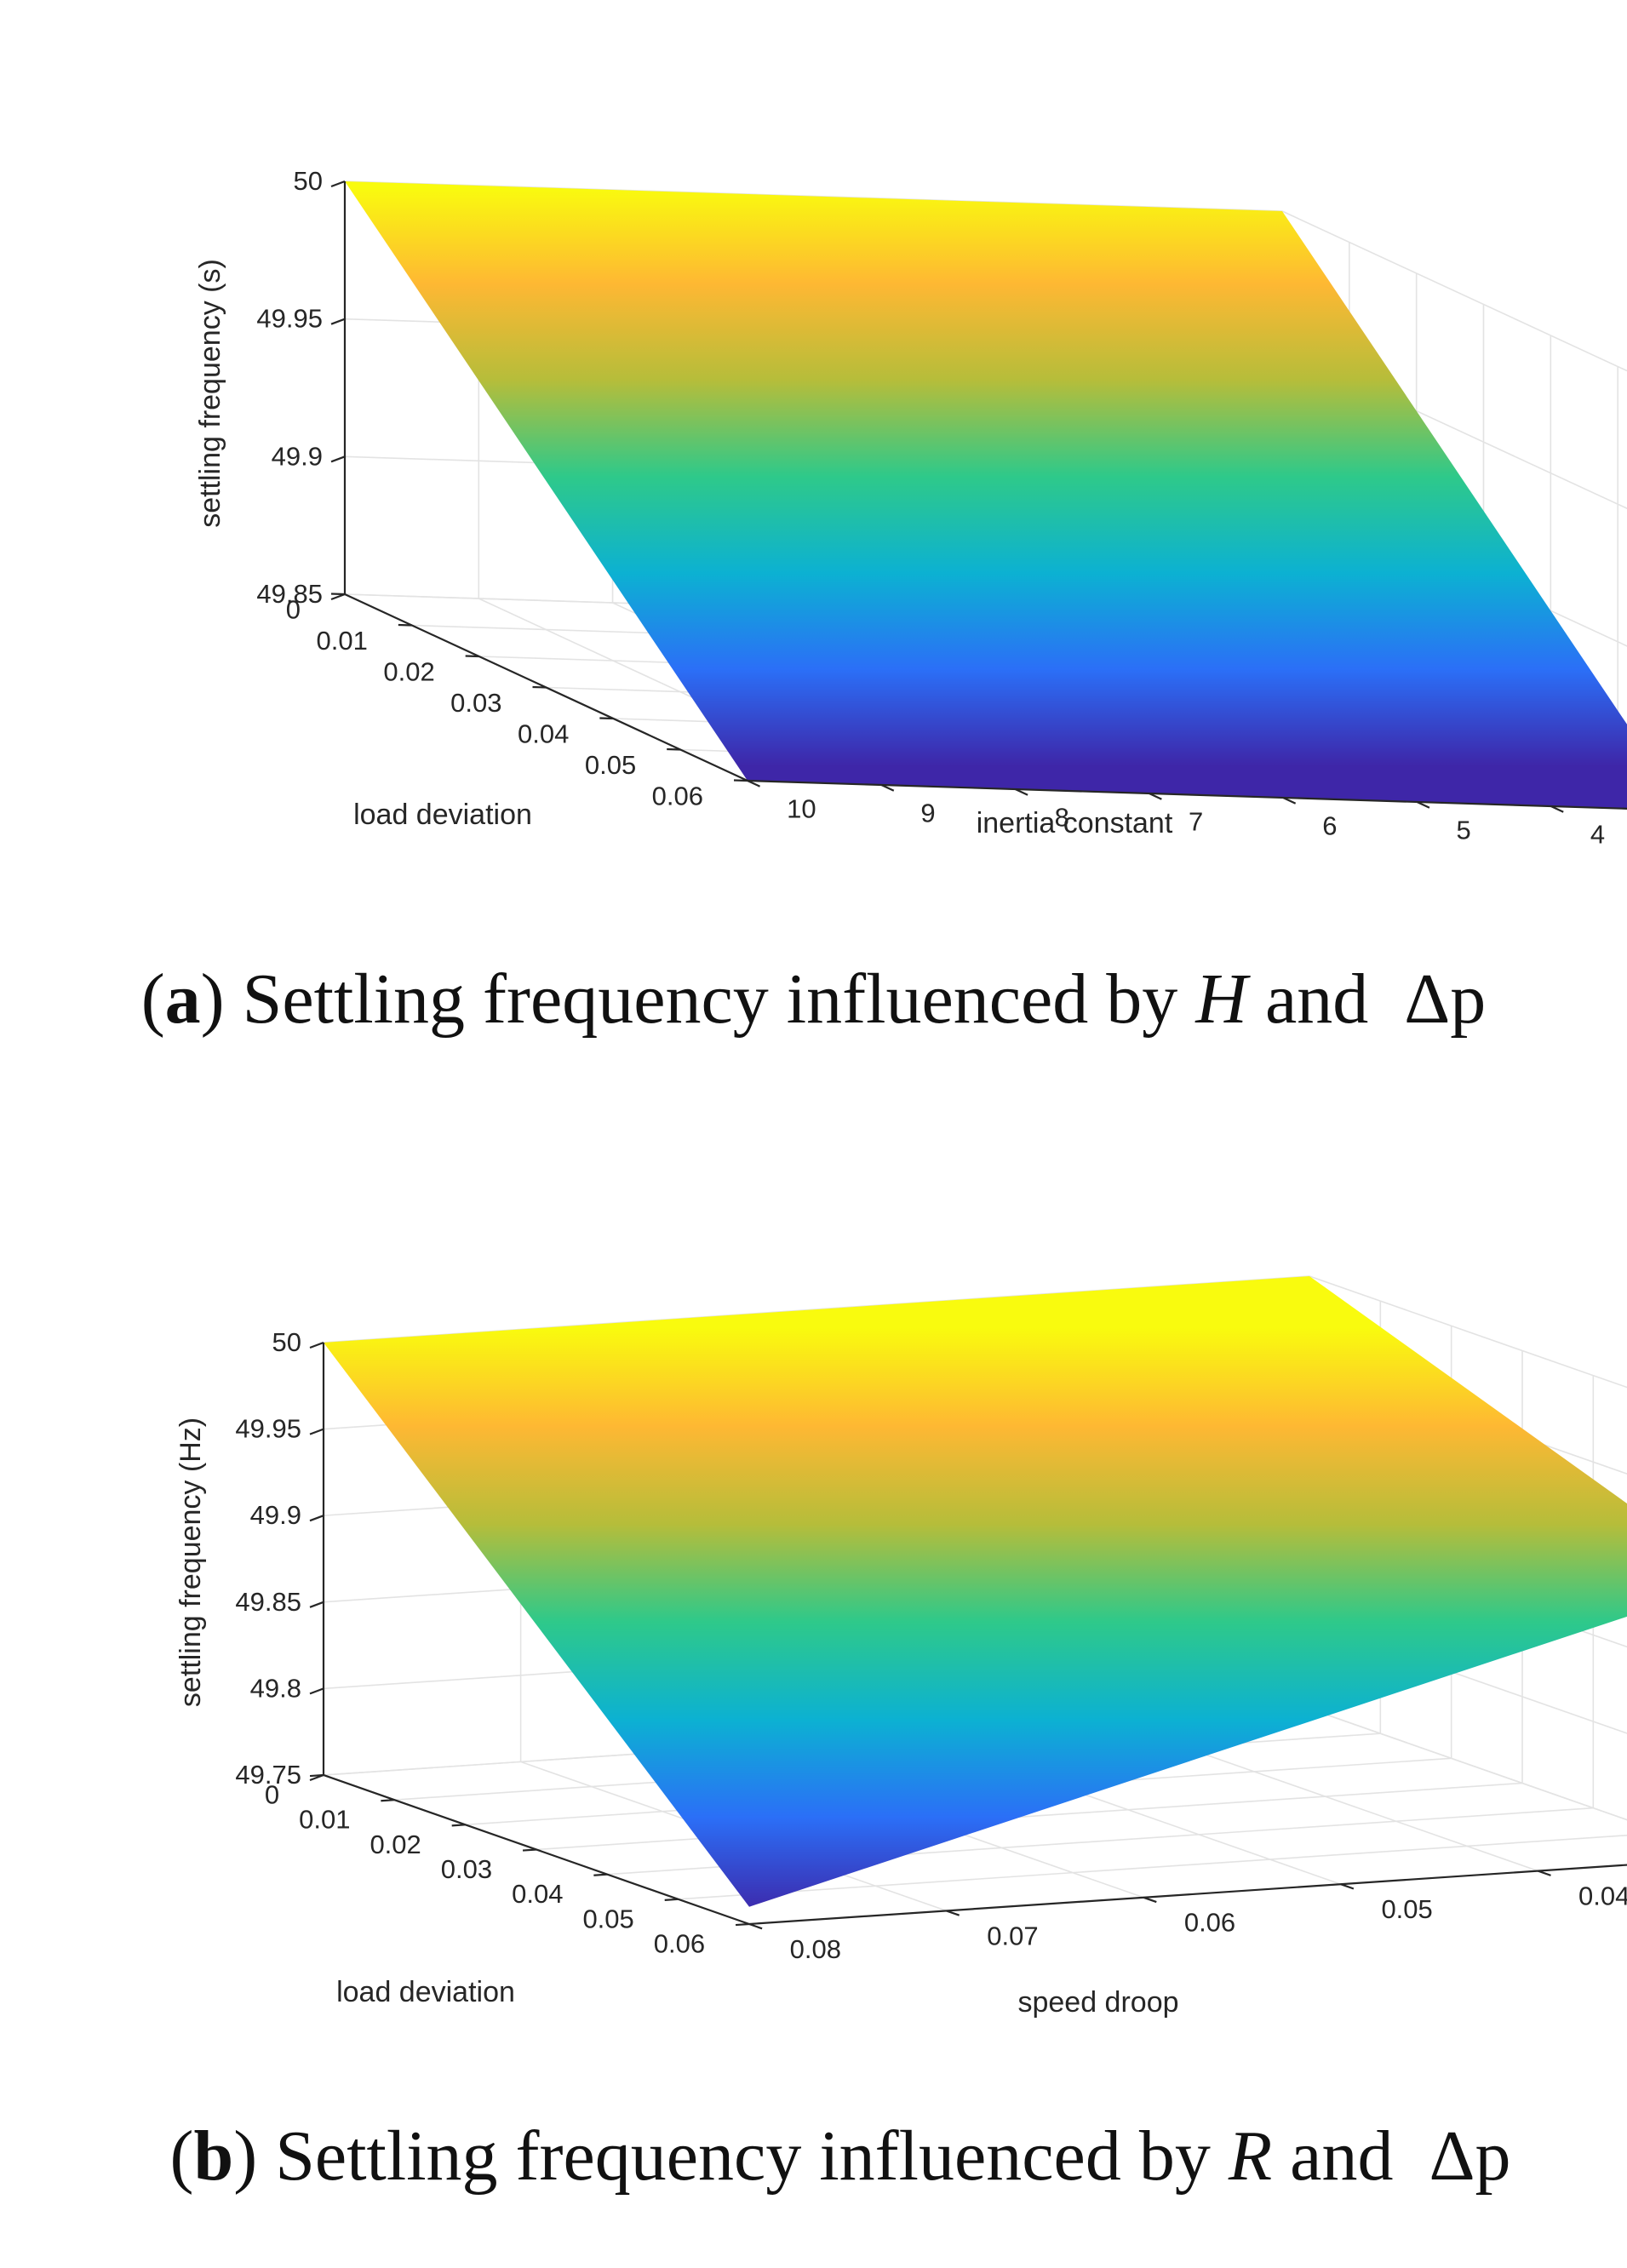 The image size is (1627, 2268). I want to click on z-tick-label-2: 49.95, so click(289, 319).